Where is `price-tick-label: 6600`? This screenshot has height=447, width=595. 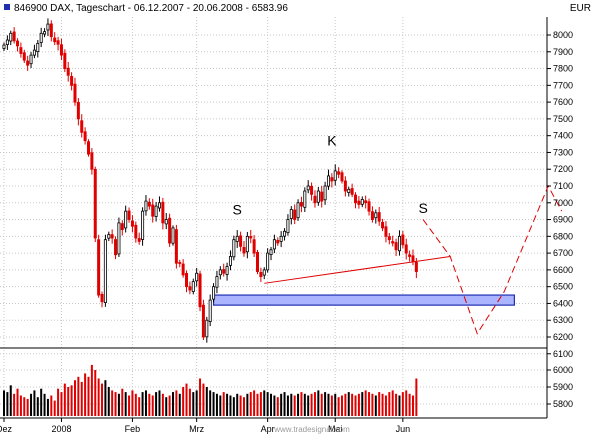
price-tick-label: 6600 is located at coordinates (563, 270).